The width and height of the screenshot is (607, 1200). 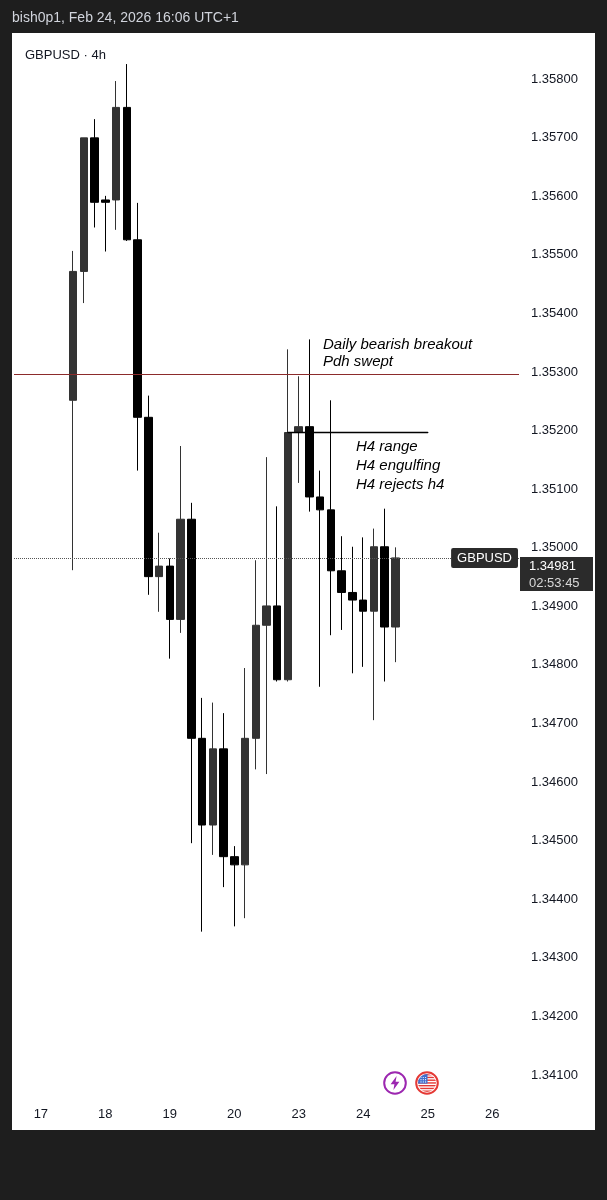 What do you see at coordinates (554, 664) in the screenshot?
I see `y-tick-label: 1.34800` at bounding box center [554, 664].